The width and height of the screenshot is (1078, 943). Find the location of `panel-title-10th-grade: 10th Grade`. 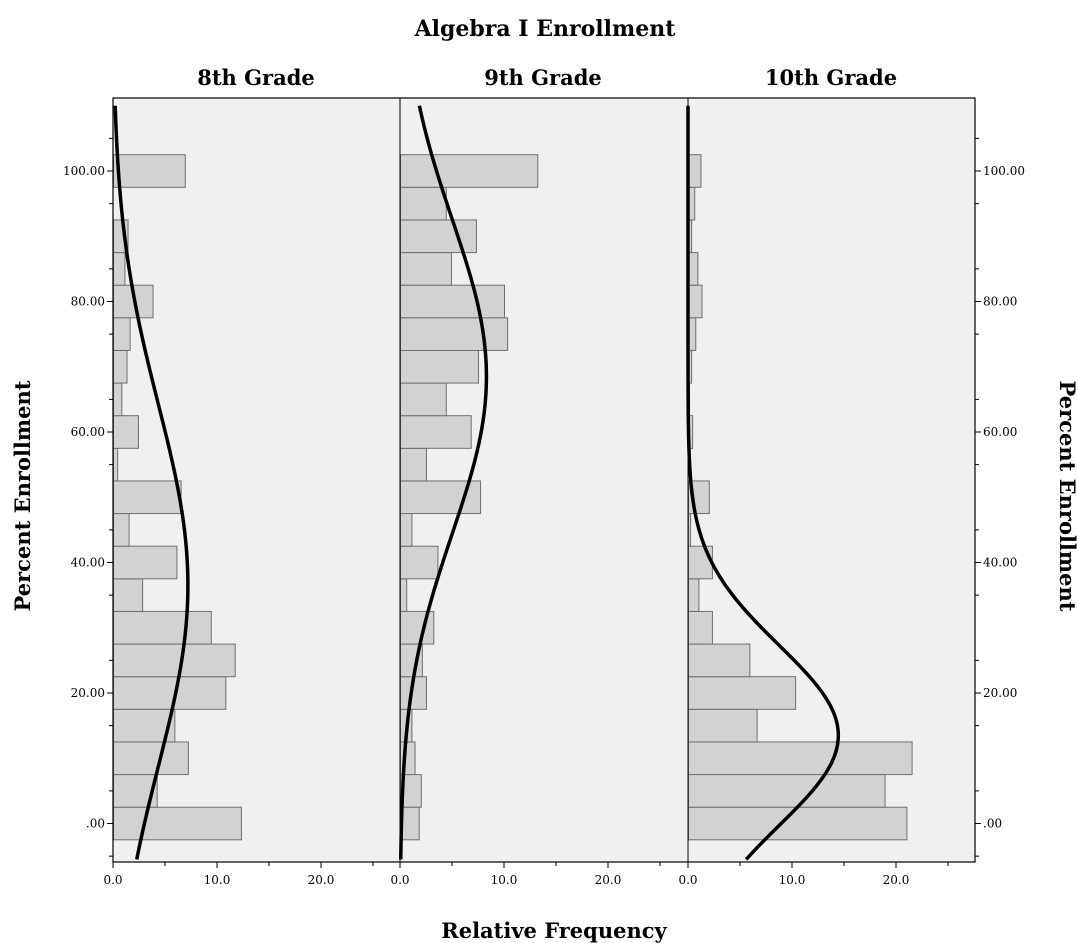

panel-title-10th-grade: 10th Grade is located at coordinates (831, 77).